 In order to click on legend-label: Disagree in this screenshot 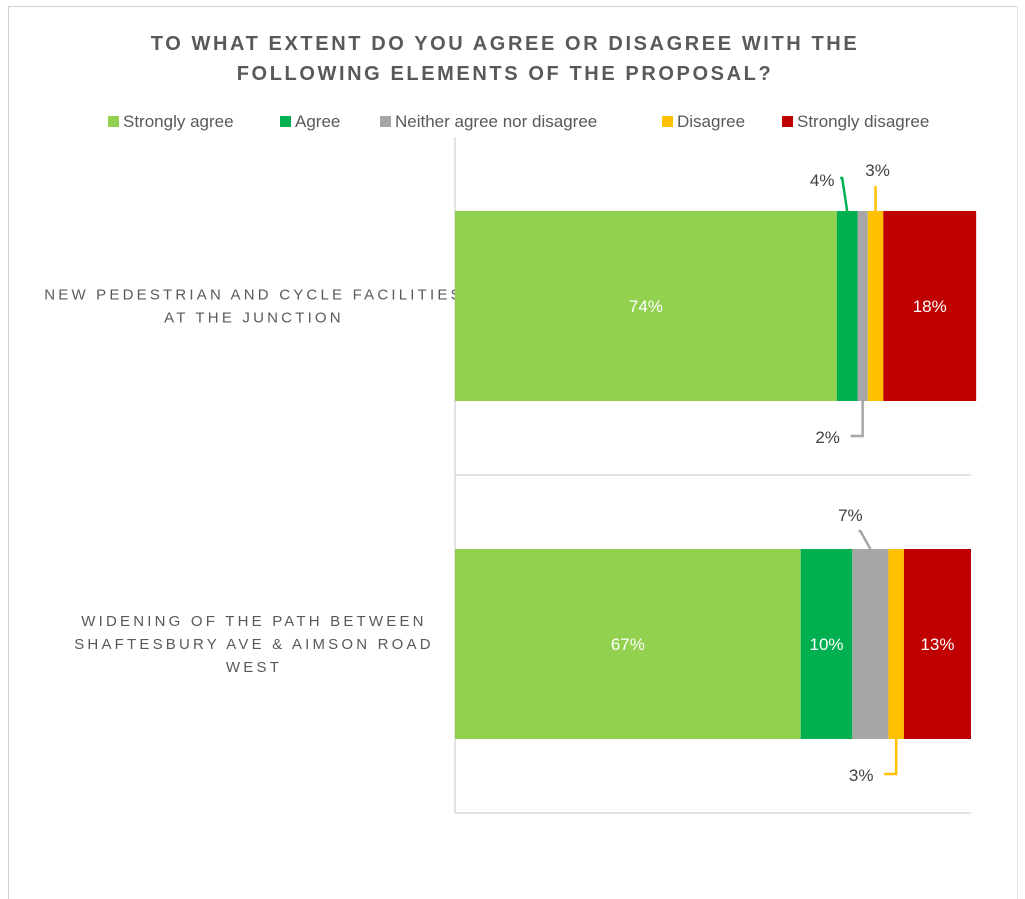, I will do `click(711, 121)`.